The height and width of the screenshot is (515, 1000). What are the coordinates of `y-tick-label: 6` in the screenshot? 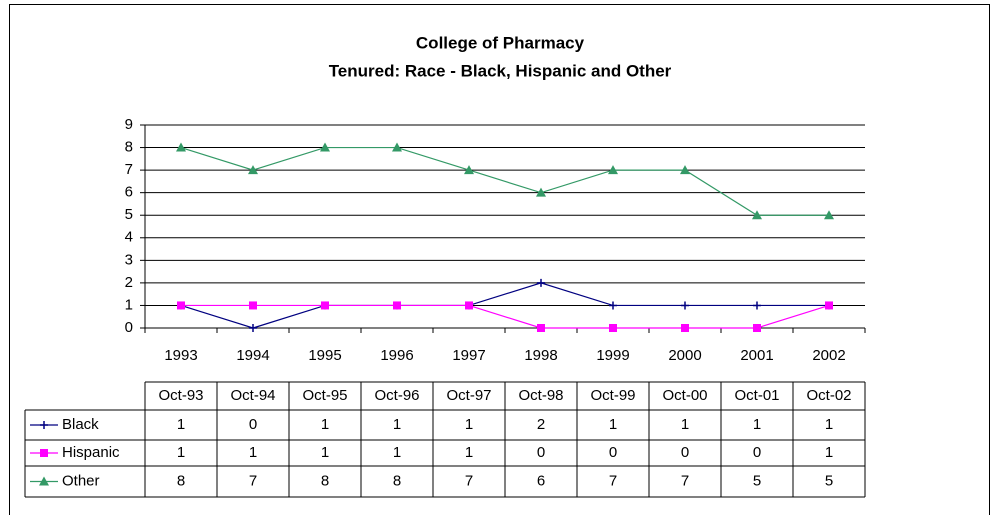 It's located at (129, 192).